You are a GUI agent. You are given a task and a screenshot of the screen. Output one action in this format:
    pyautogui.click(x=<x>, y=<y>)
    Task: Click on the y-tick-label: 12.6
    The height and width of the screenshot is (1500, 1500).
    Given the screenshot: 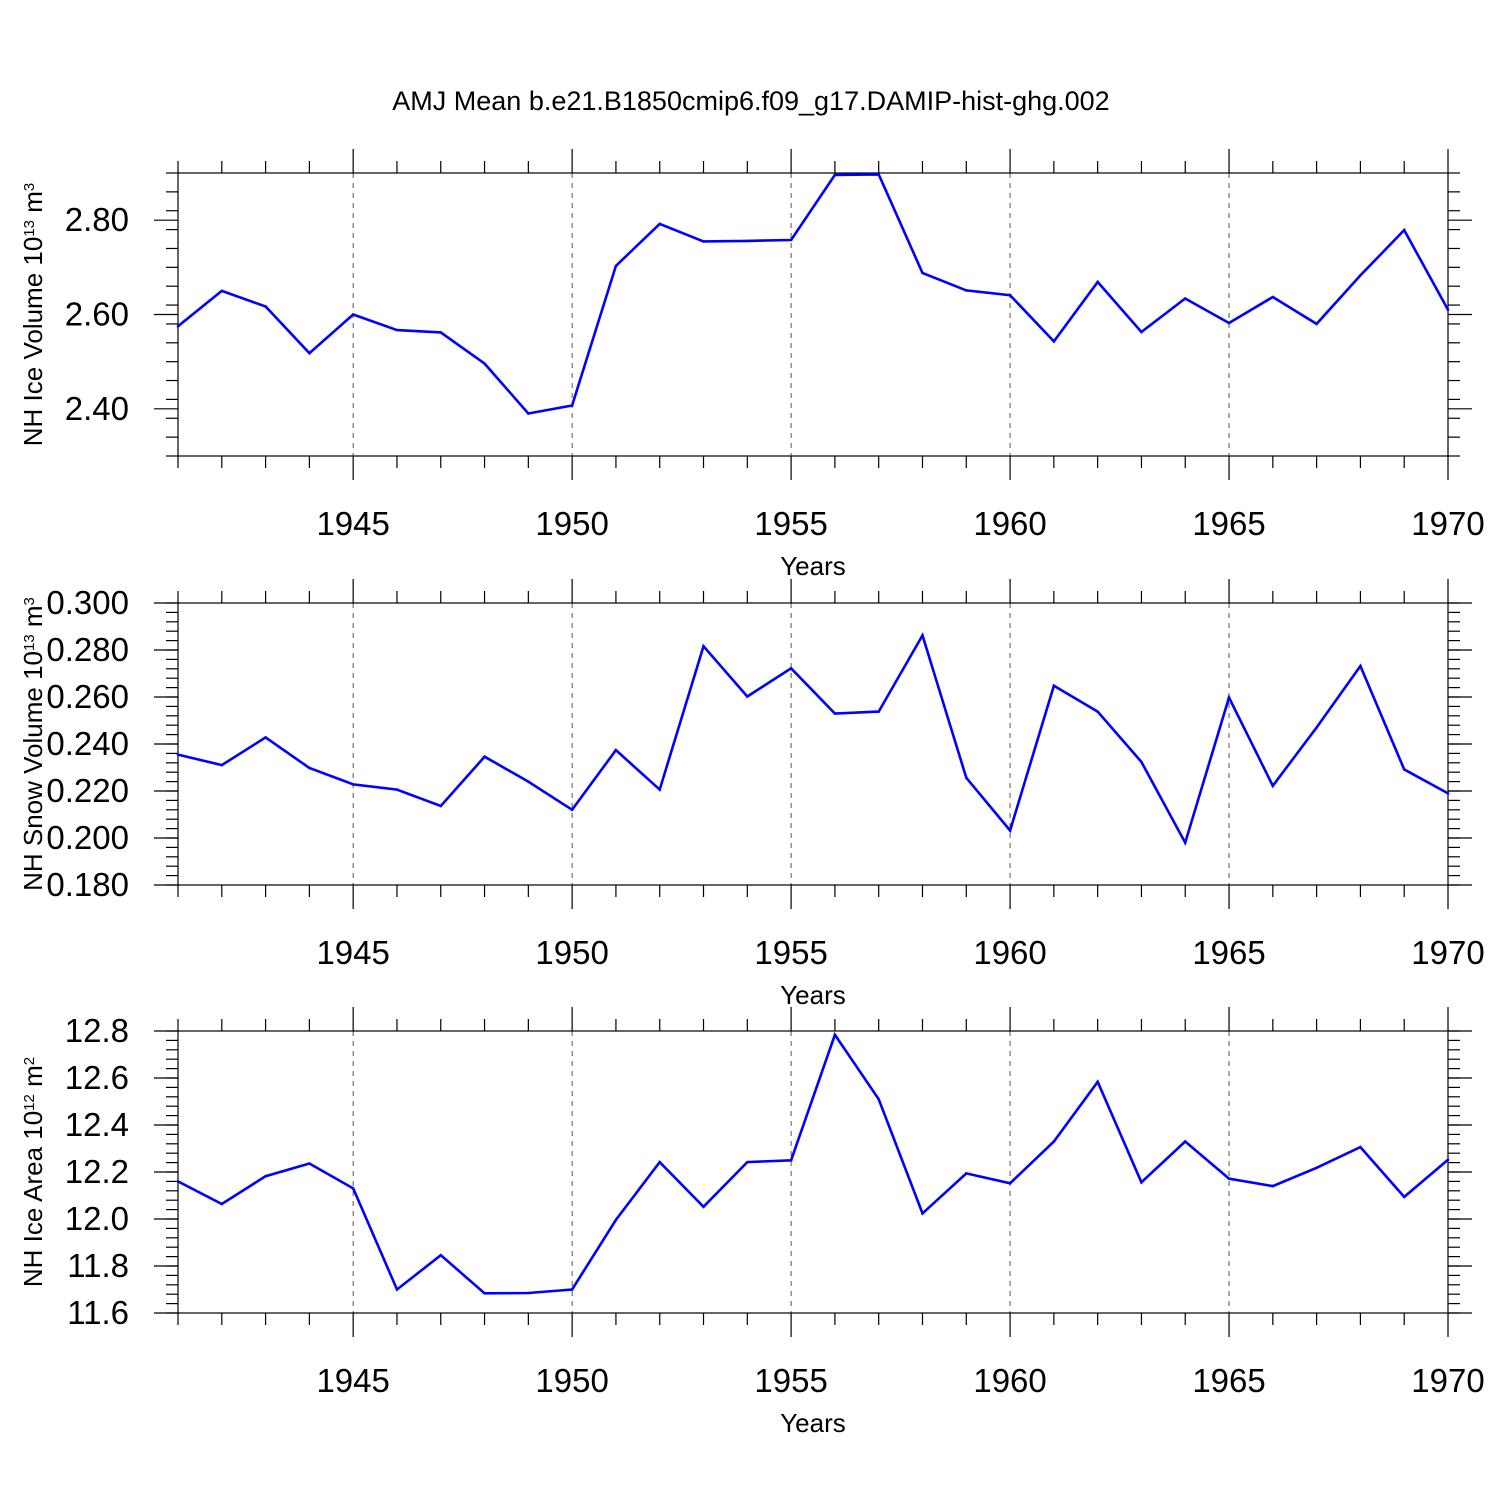 What is the action you would take?
    pyautogui.click(x=97, y=1077)
    